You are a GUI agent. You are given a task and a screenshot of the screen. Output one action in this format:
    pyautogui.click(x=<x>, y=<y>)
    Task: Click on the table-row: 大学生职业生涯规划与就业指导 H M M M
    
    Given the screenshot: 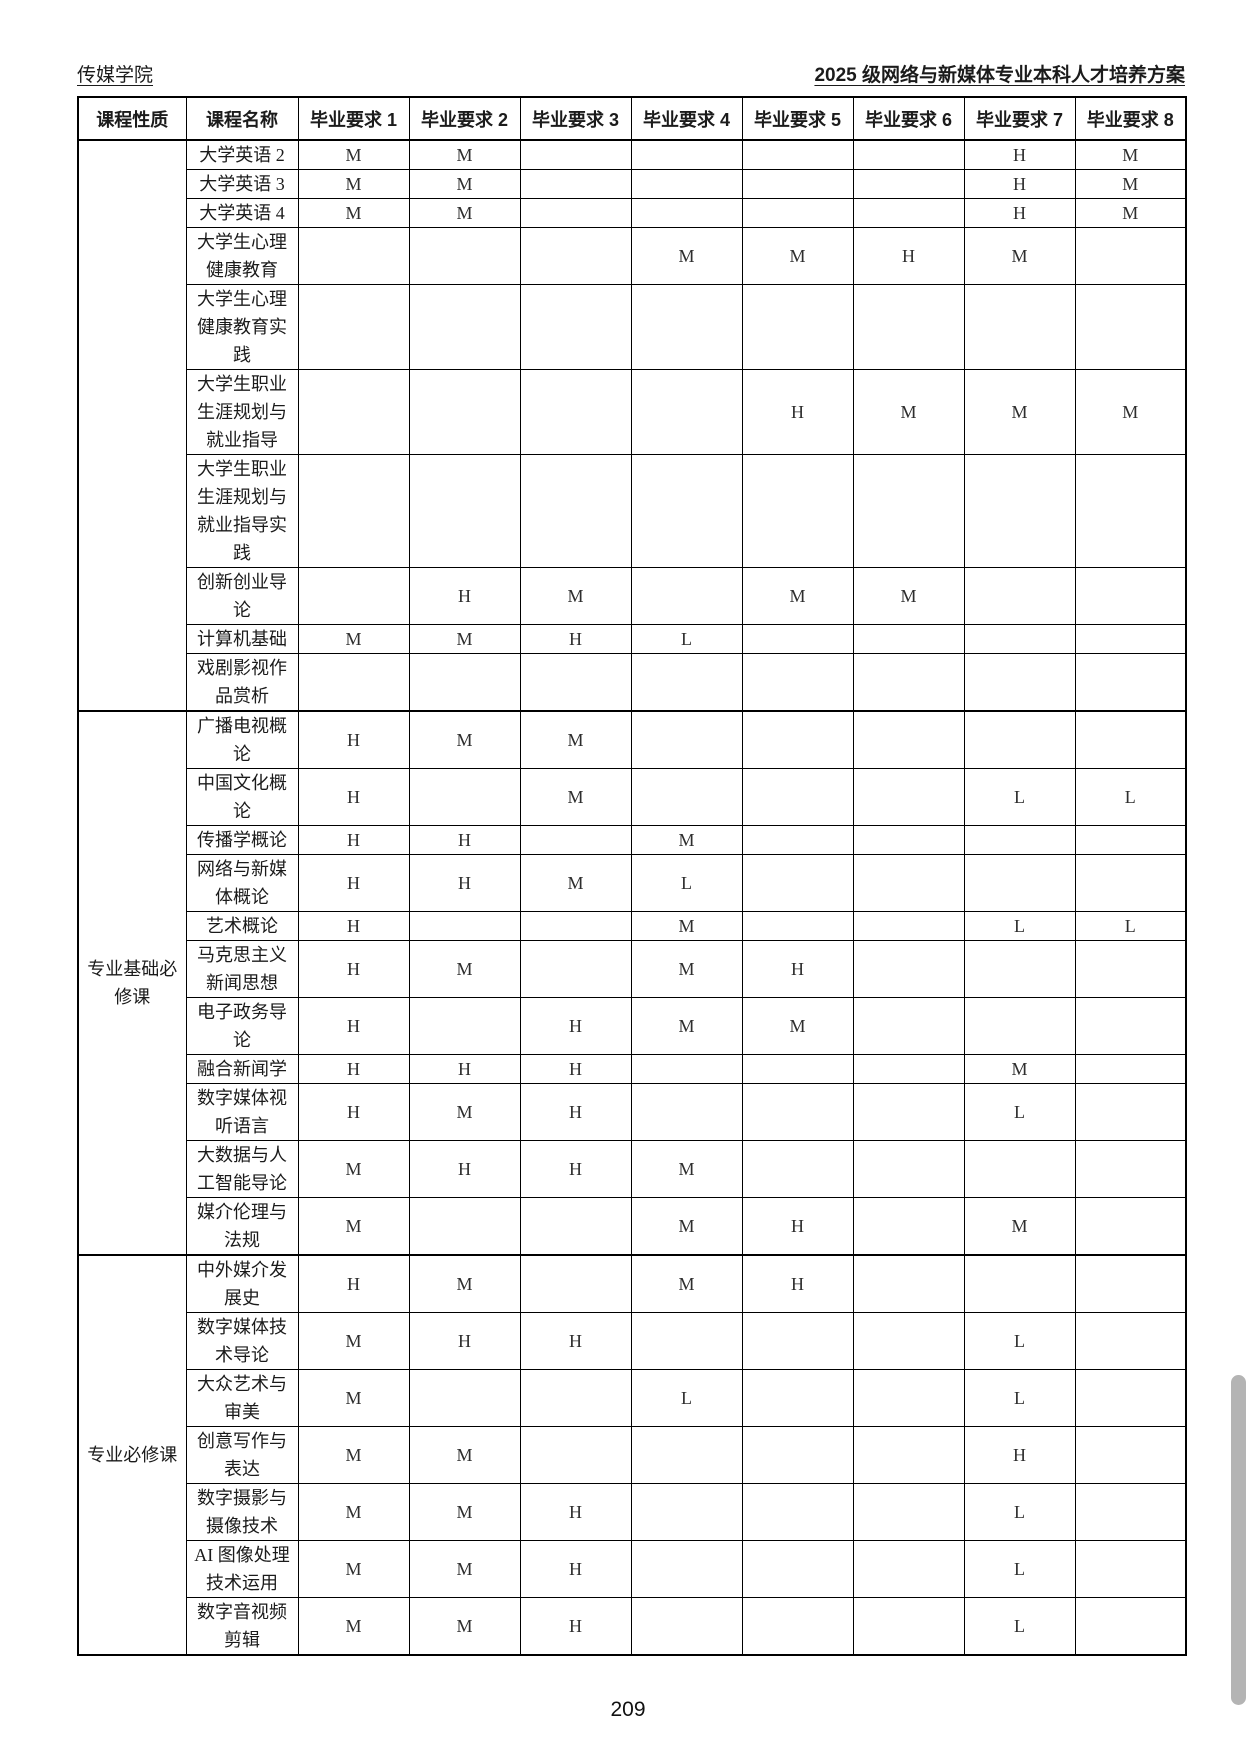 What is the action you would take?
    pyautogui.click(x=632, y=412)
    